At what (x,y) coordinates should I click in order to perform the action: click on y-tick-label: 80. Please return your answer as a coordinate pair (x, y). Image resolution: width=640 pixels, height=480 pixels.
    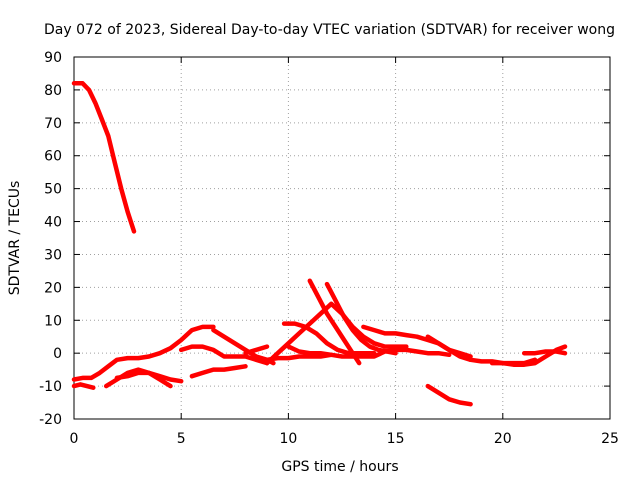
    Looking at the image, I should click on (53, 91).